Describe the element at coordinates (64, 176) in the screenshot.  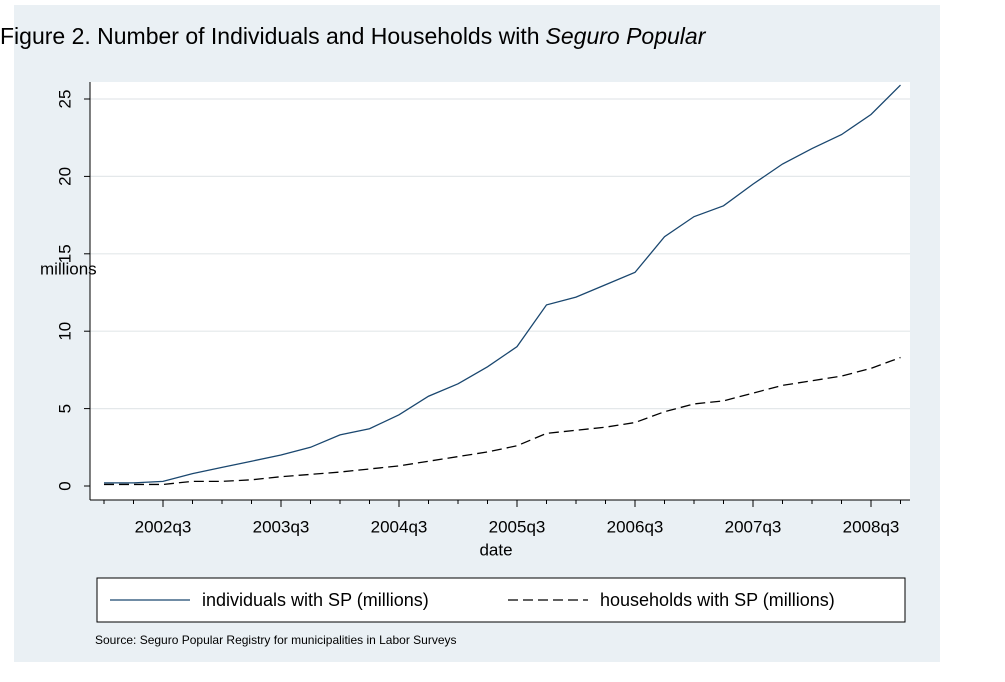
I see `y-tick-label: 20` at that location.